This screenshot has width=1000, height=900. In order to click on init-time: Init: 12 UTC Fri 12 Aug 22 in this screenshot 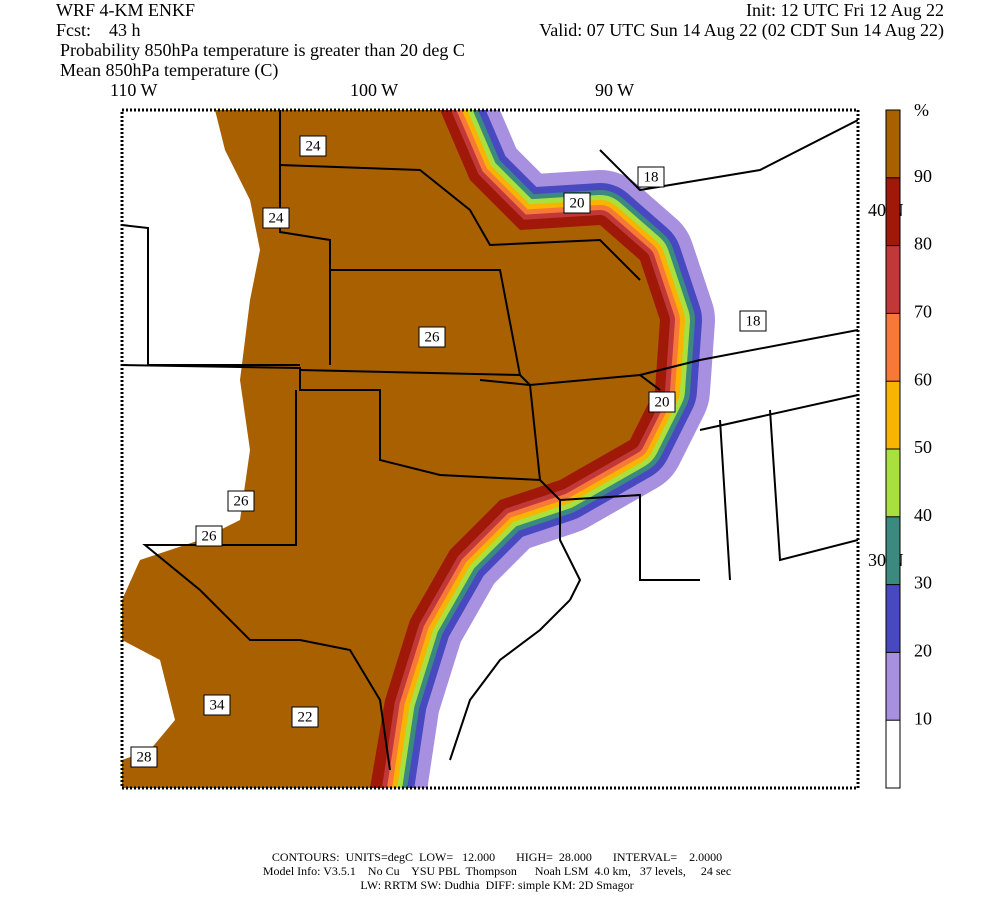, I will do `click(845, 10)`.